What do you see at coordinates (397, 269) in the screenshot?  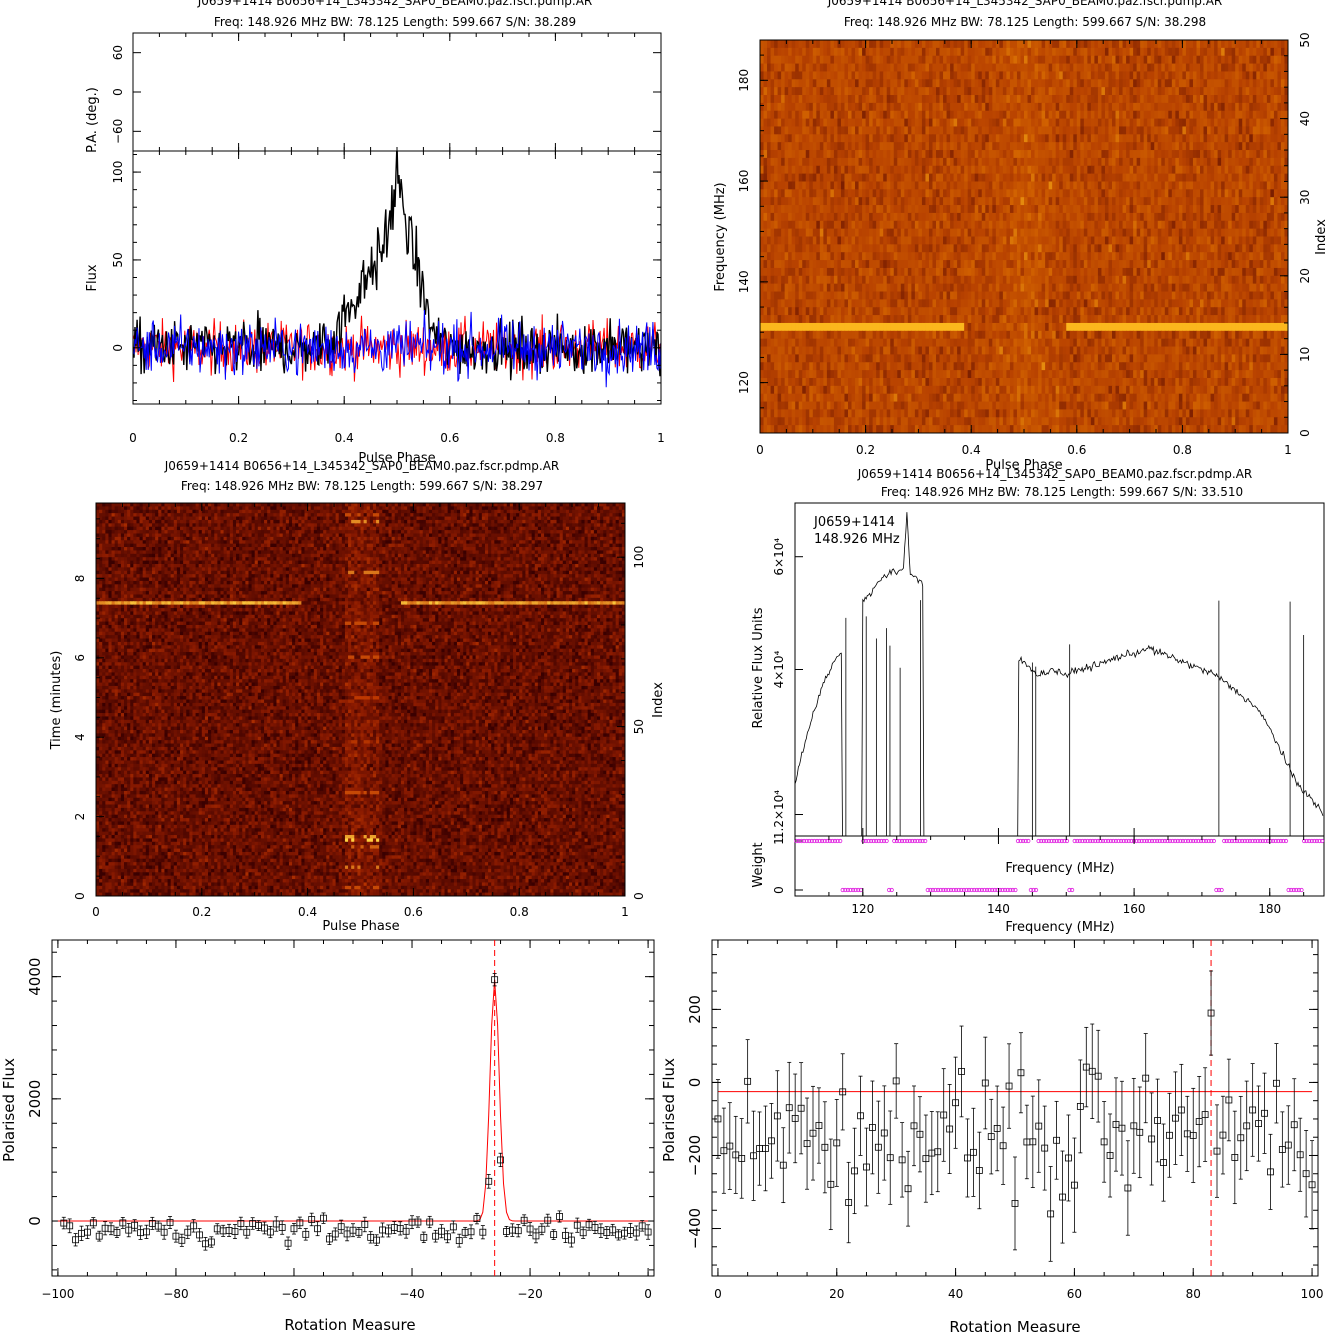 I see `profile-traces` at bounding box center [397, 269].